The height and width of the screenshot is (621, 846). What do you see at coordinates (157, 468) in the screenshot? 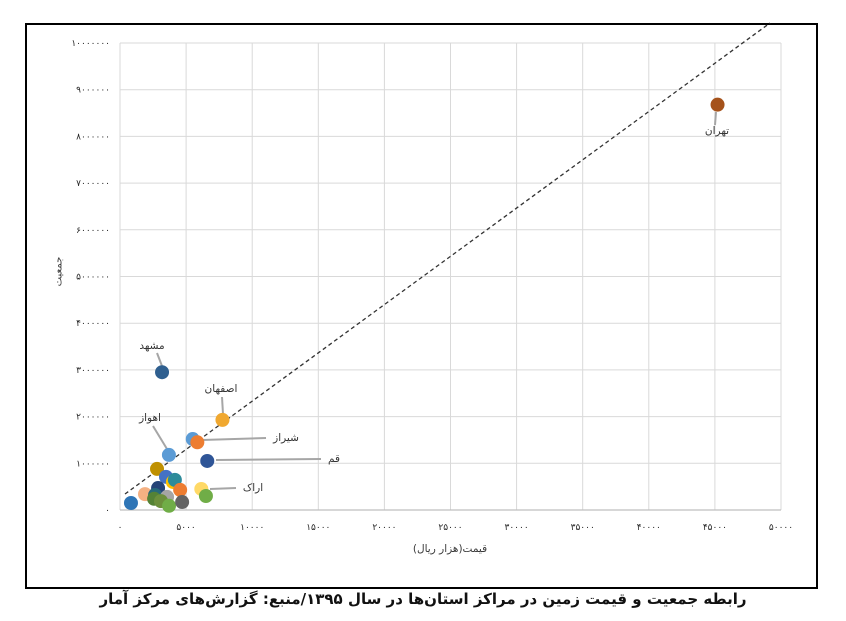
I see `data-point-point-dark-gold` at bounding box center [157, 468].